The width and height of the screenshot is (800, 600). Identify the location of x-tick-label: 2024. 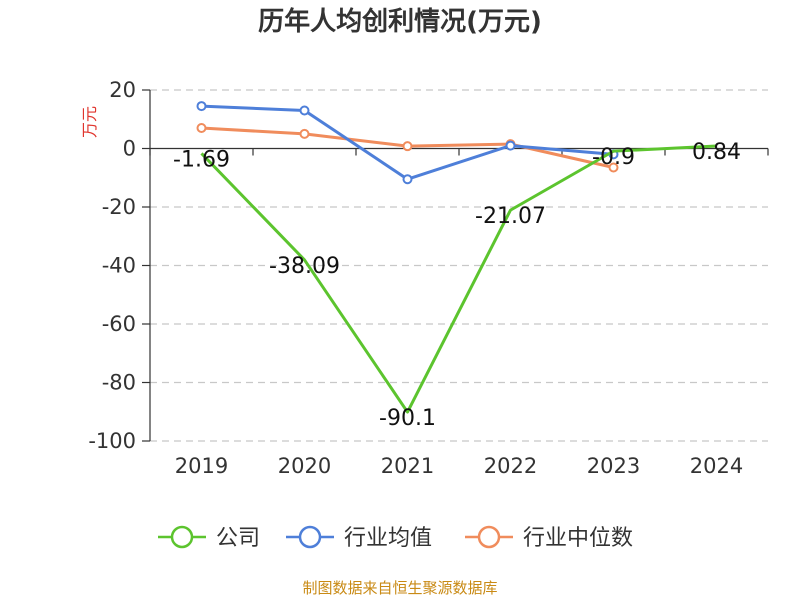
(716, 466).